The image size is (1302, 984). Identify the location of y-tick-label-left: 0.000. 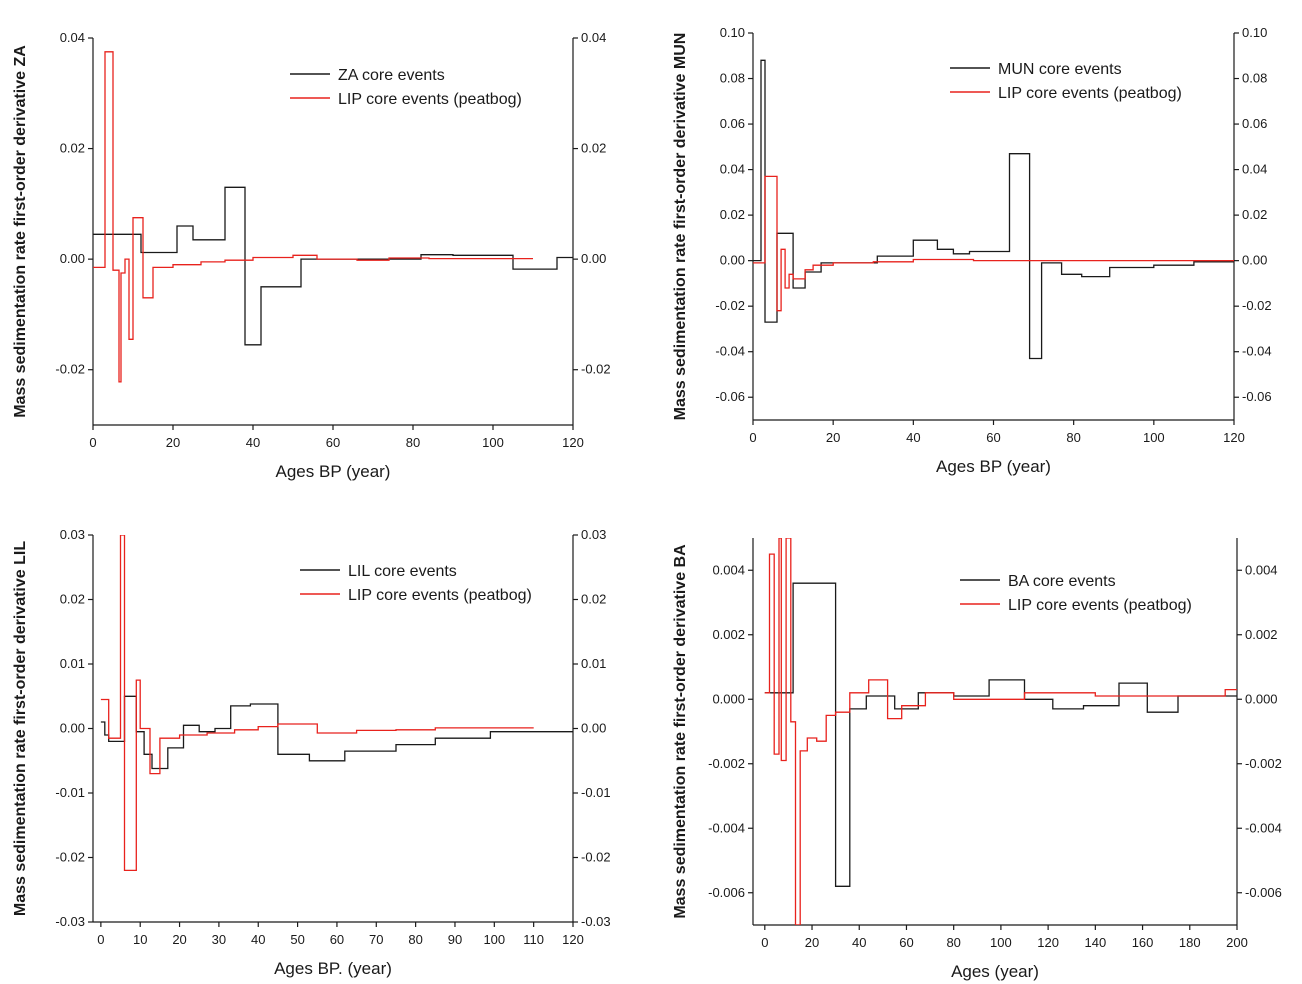
(728, 698).